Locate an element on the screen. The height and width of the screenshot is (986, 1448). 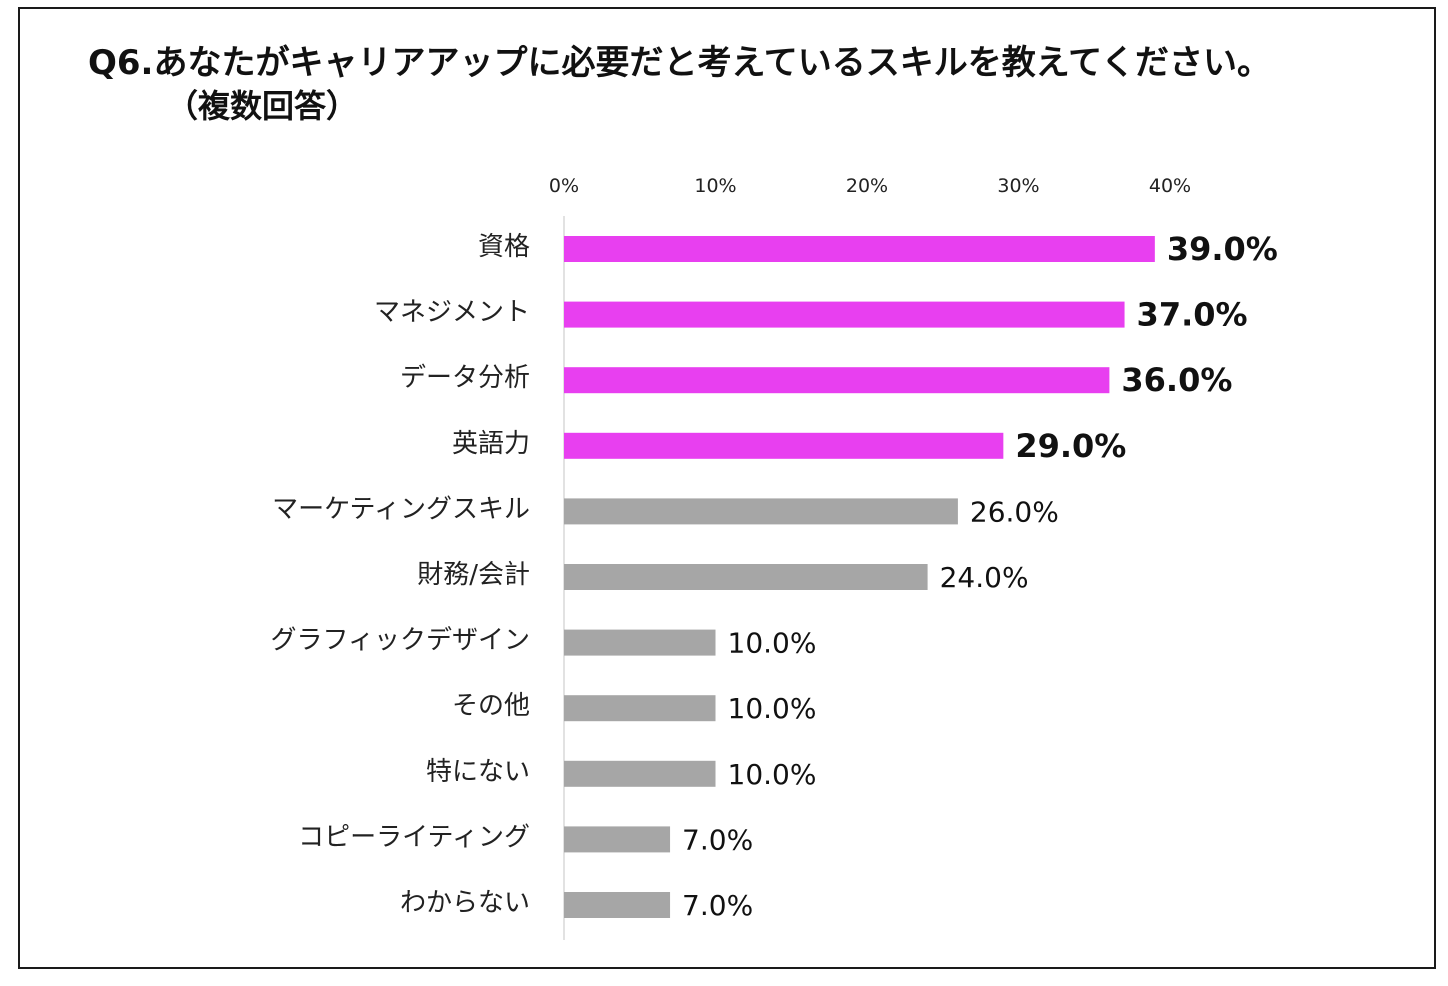
category-label: 資格 is located at coordinates (504, 247).